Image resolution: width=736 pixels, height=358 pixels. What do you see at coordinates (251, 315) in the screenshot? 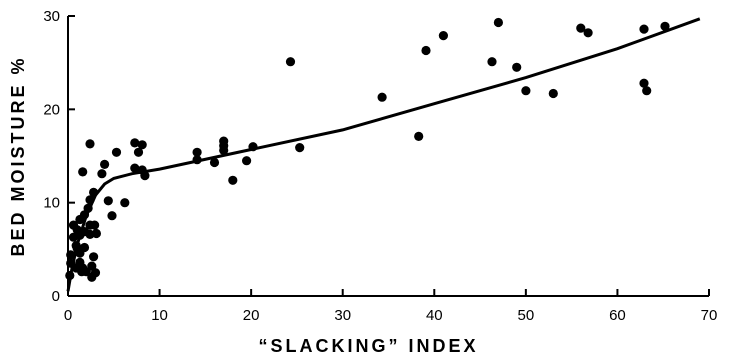
I see `x-tick-label: 20` at bounding box center [251, 315].